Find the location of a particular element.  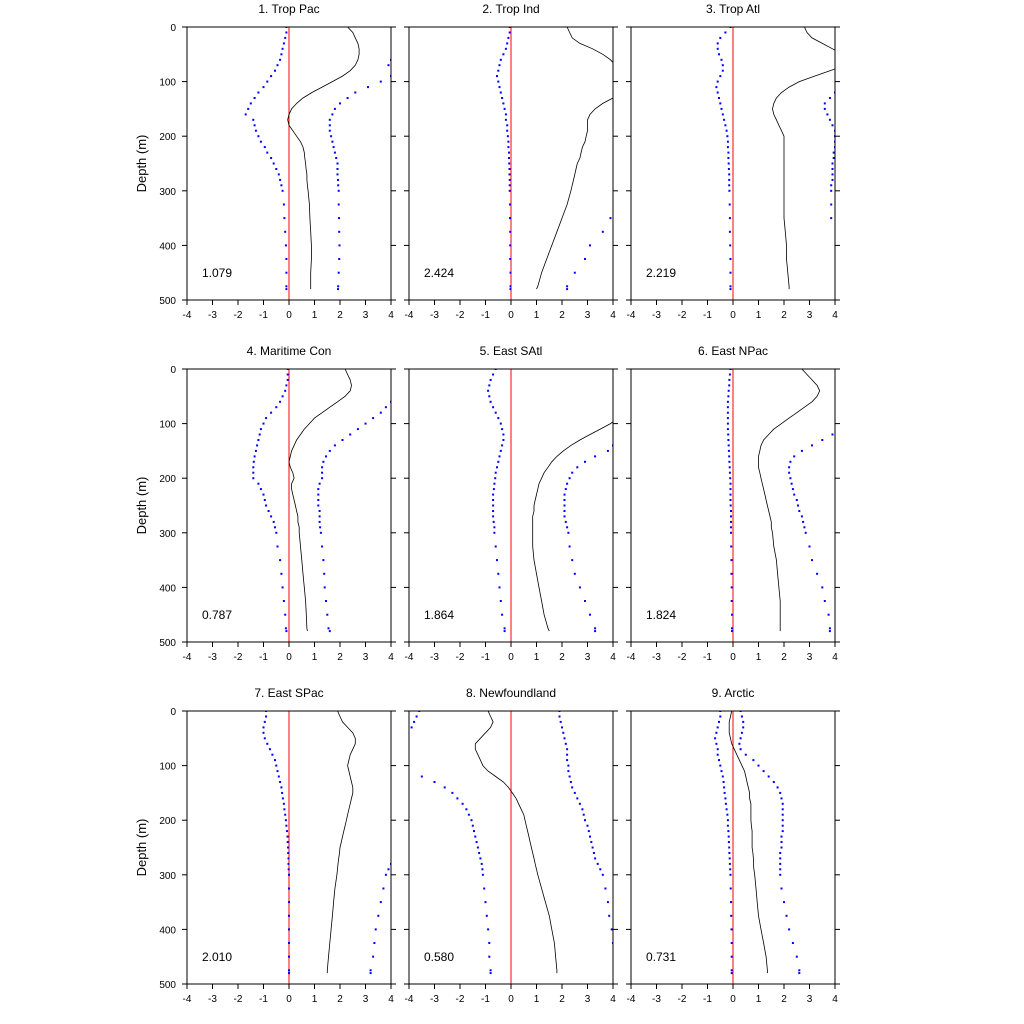

rms-value: 1.824 is located at coordinates (661, 615).